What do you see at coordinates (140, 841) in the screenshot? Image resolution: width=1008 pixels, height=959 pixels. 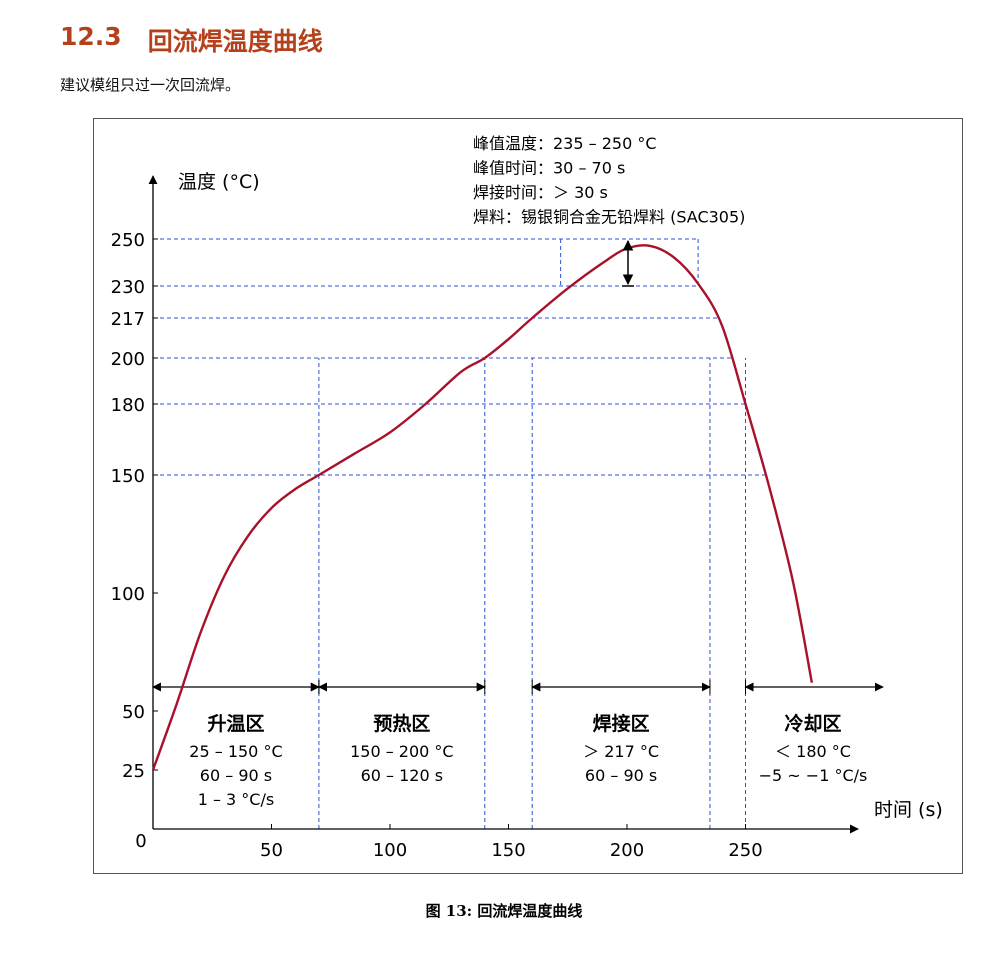 I see `x-tick-label: 0` at bounding box center [140, 841].